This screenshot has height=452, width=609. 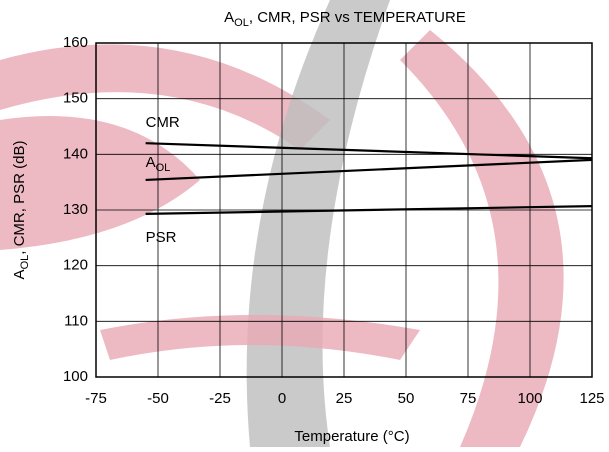 I want to click on y-tick-label: 160, so click(x=75, y=42).